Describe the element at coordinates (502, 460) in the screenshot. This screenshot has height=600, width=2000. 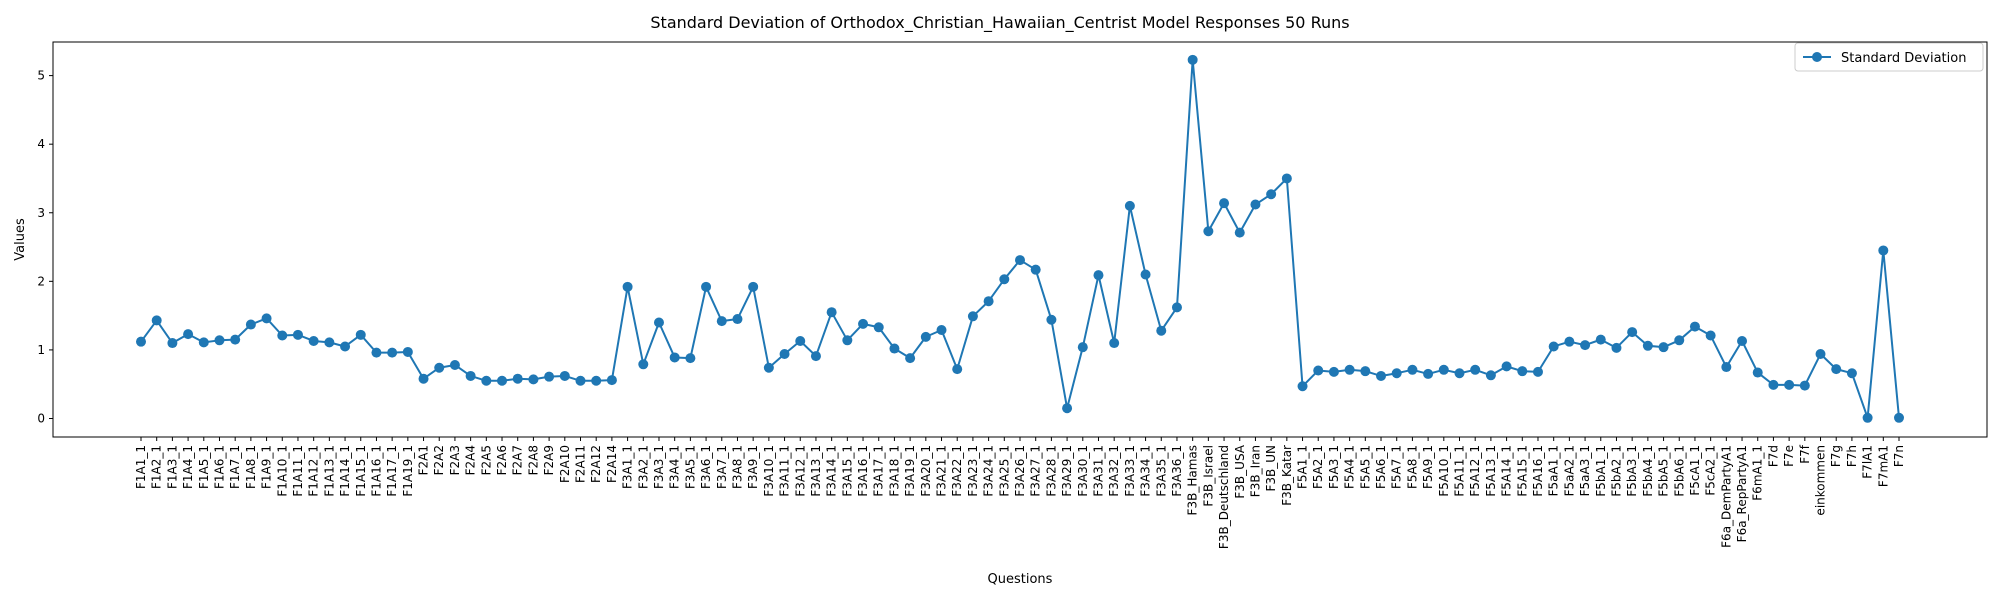
I see `x-tick-label: F2A6` at that location.